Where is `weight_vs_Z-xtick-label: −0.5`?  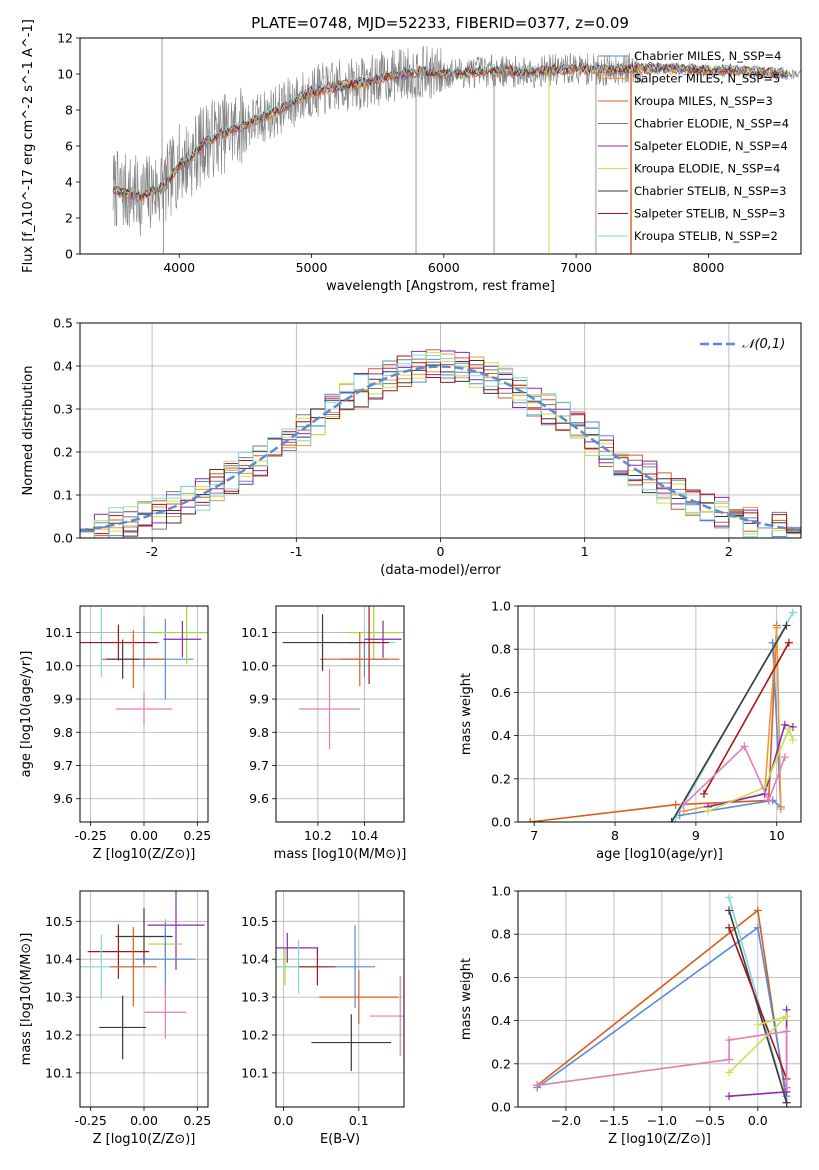 weight_vs_Z-xtick-label: −0.5 is located at coordinates (710, 1120).